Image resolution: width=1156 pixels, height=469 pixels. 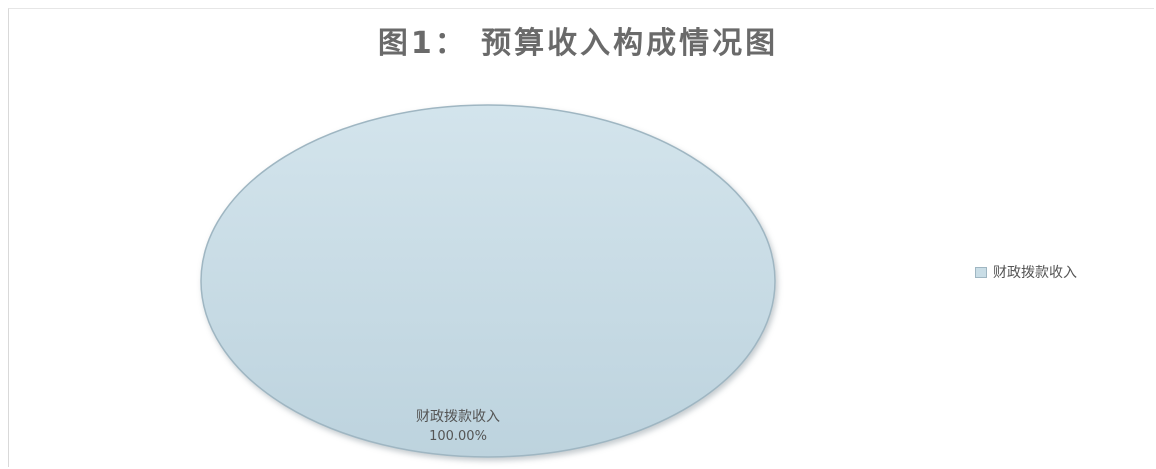 I want to click on legend: 财政拨款收入, so click(x=1026, y=272).